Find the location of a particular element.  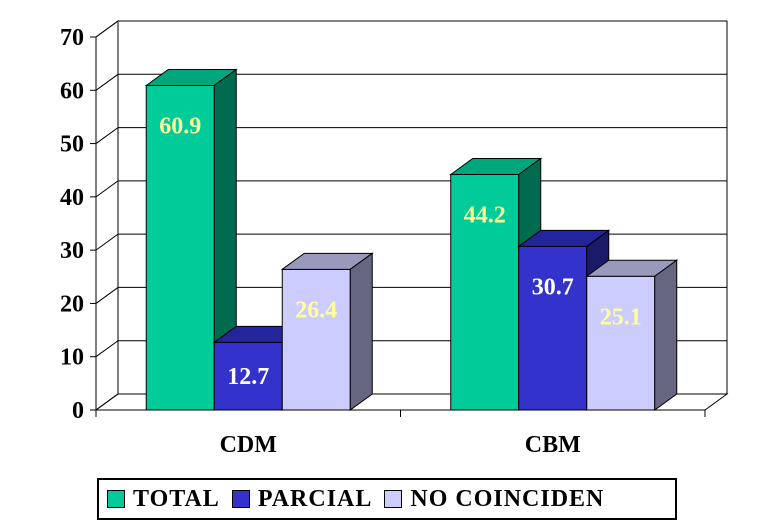

legend: TOTAL PARCIAL NO COINCIDEN is located at coordinates (387, 499).